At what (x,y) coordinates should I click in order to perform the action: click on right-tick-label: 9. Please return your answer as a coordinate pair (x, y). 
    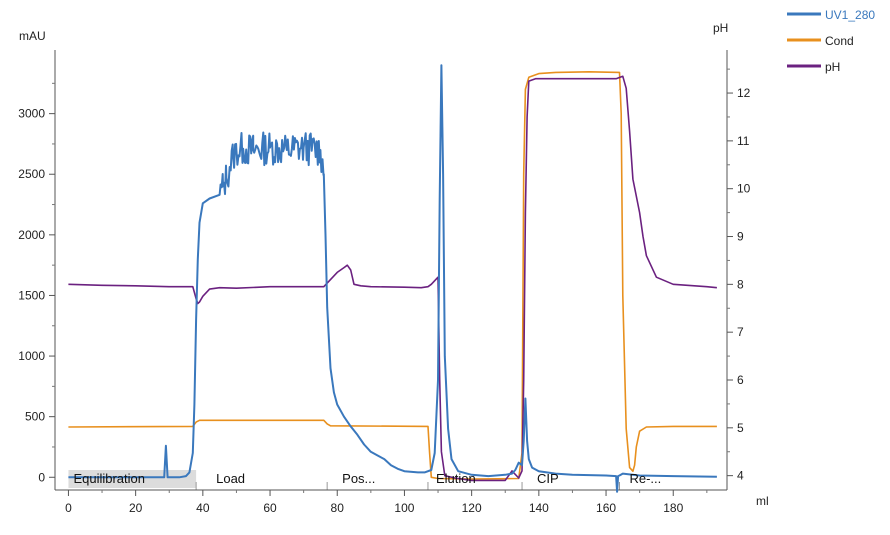
    Looking at the image, I should click on (740, 237).